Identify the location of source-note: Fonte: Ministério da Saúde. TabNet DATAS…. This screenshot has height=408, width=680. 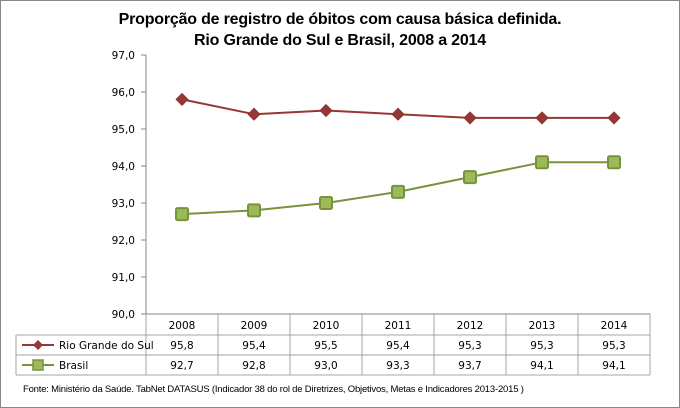
(273, 389).